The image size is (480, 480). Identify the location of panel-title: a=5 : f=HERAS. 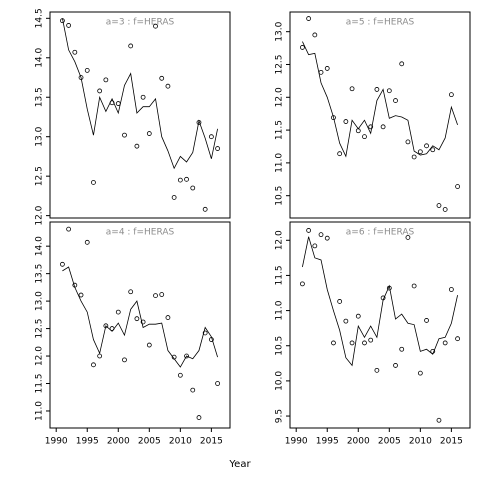
(380, 23).